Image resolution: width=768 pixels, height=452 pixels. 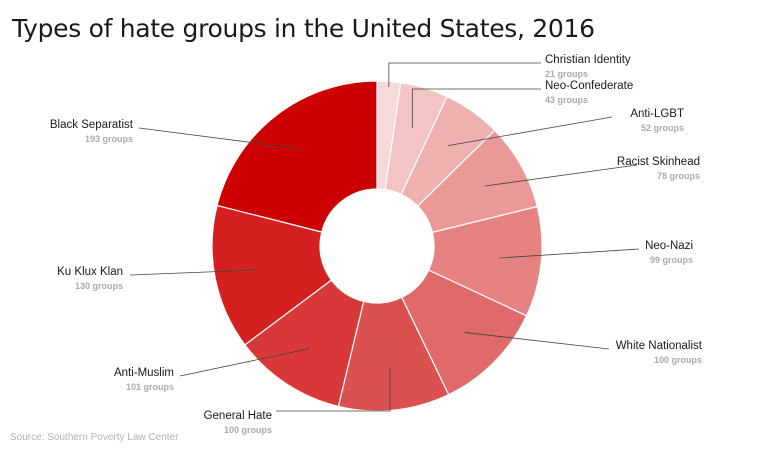 I want to click on leader-black-separatist, so click(x=220, y=138).